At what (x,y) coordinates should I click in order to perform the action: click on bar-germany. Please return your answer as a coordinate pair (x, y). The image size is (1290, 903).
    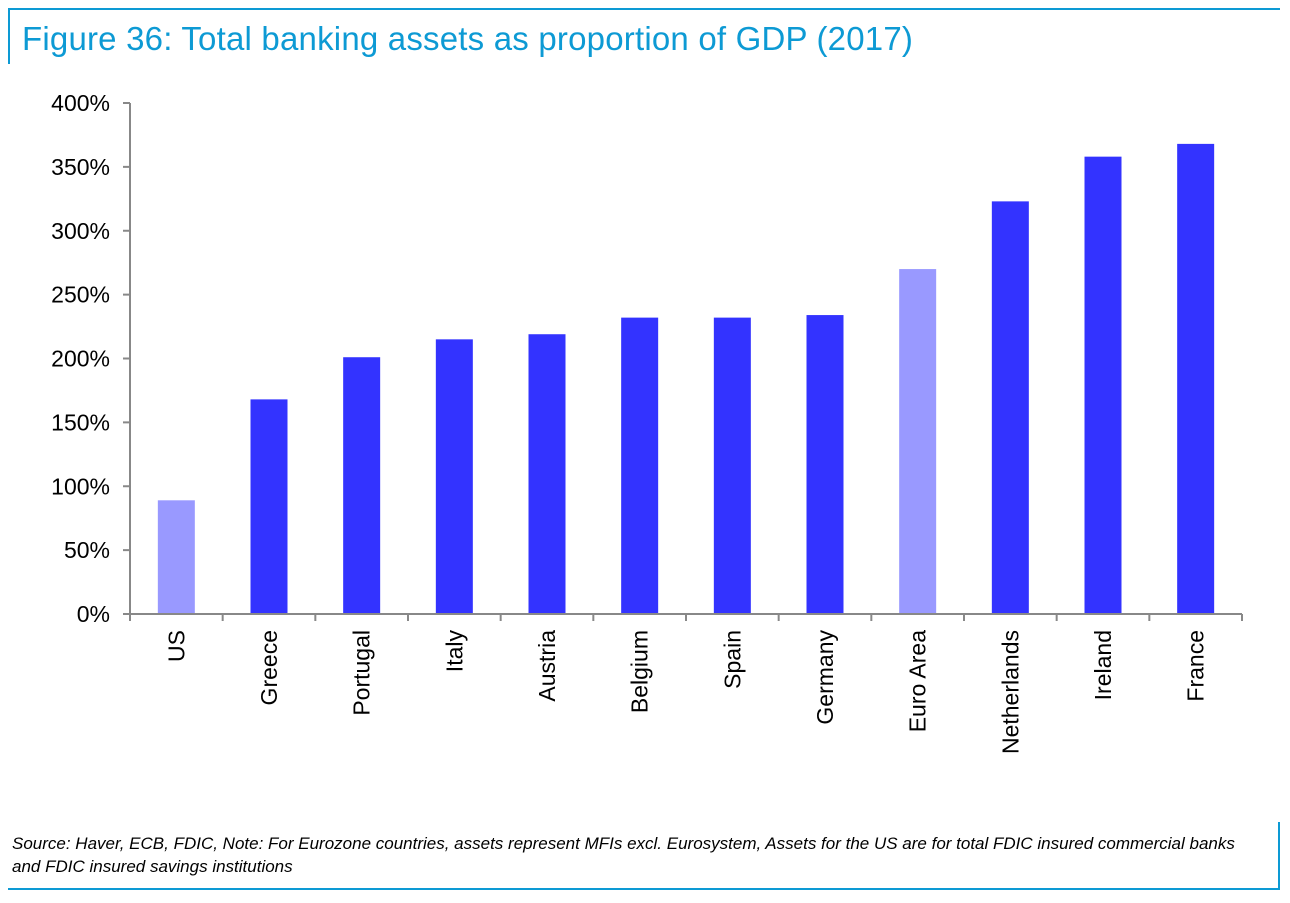
    Looking at the image, I should click on (825, 464).